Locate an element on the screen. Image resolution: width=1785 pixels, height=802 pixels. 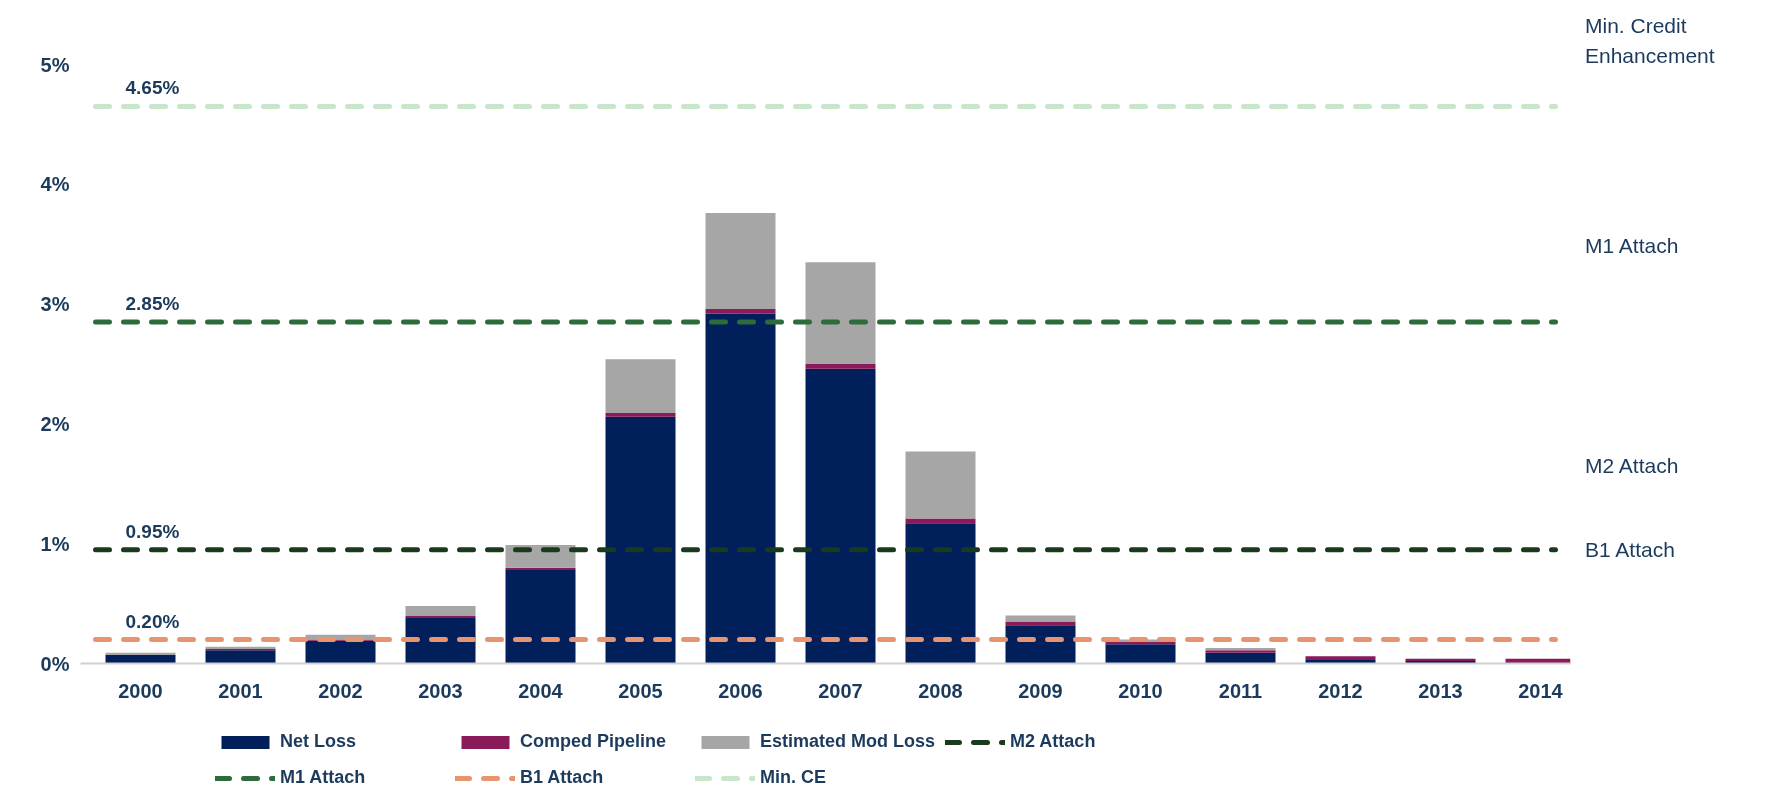
x-tick-label: 2003 is located at coordinates (440, 690).